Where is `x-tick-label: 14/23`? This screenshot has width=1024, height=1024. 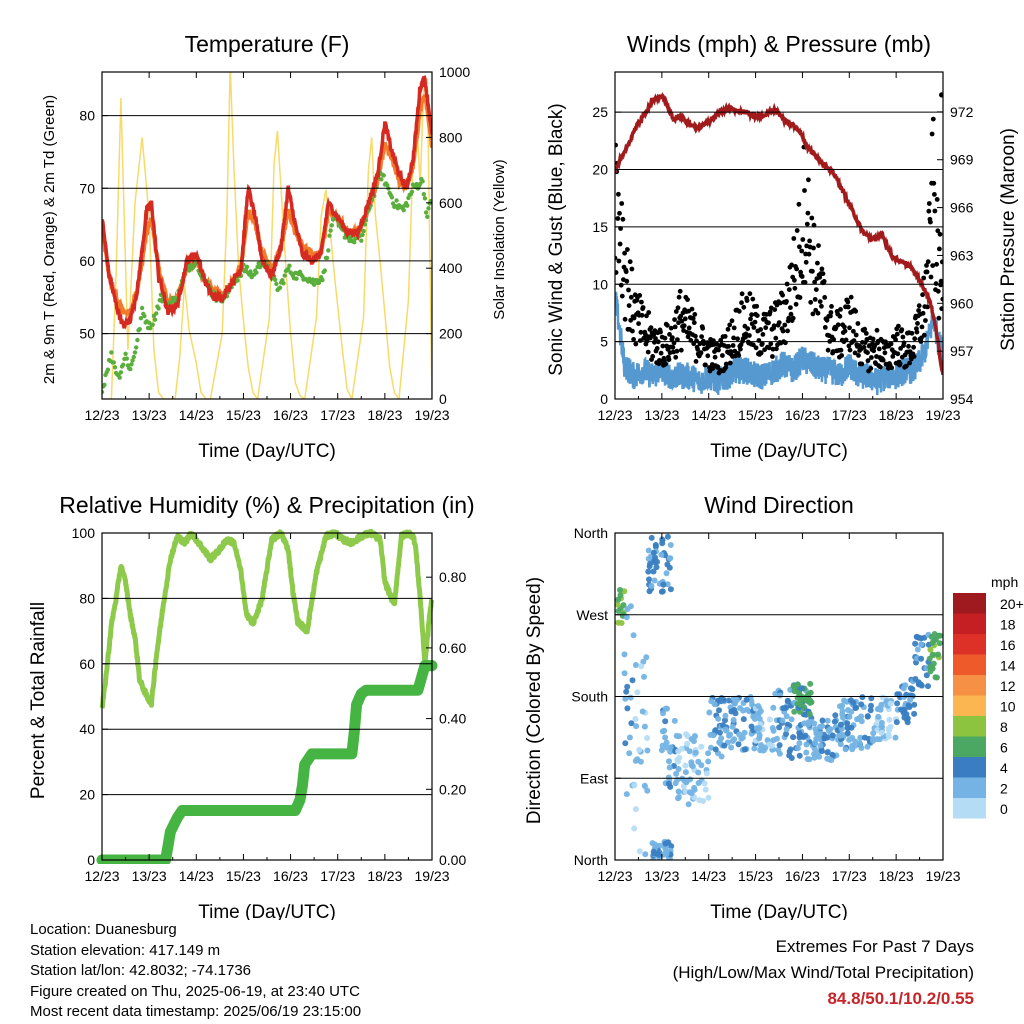
x-tick-label: 14/23 is located at coordinates (708, 415).